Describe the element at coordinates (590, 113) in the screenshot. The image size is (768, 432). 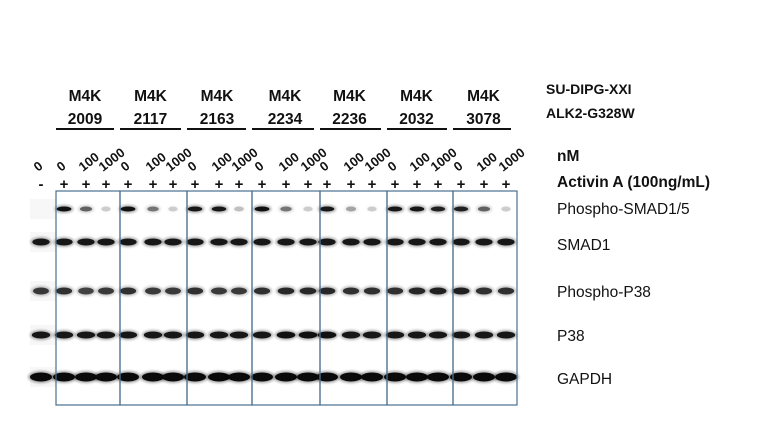
I see `cell-line-mutation: ALK2-G328W` at that location.